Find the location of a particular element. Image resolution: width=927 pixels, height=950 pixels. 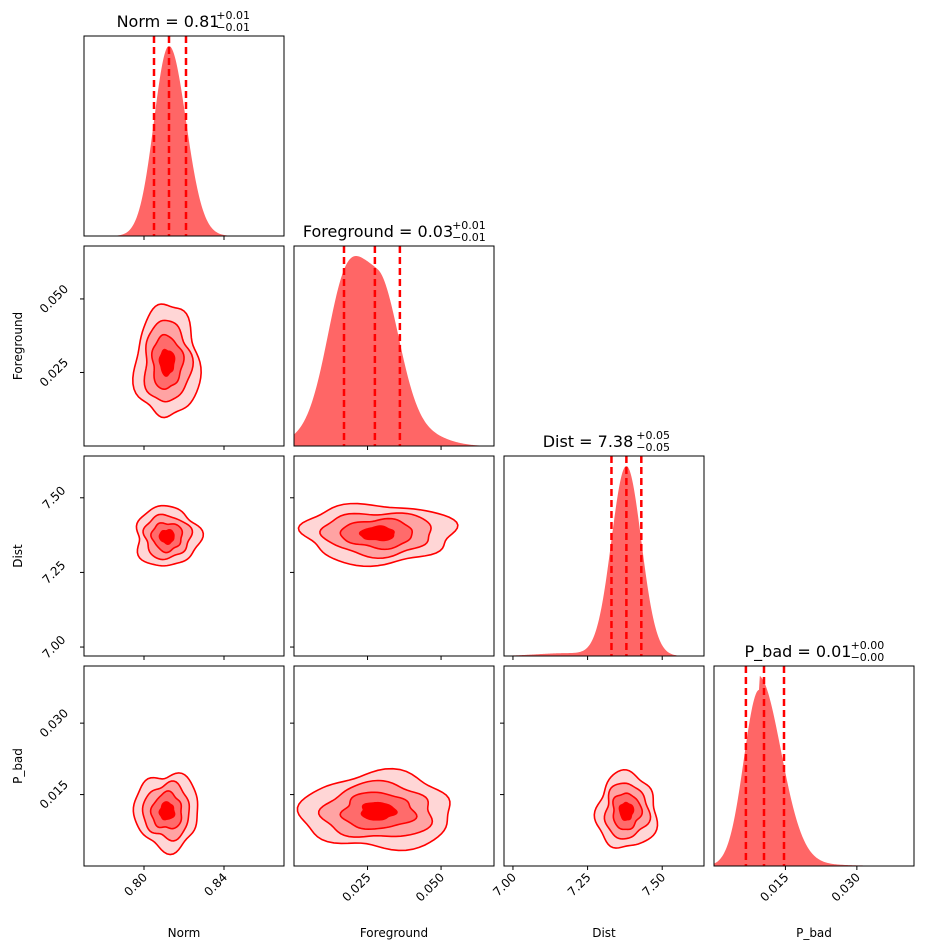

panel-norm-histogram: Norm = 0.81+0.01−0.01 is located at coordinates (184, 123).